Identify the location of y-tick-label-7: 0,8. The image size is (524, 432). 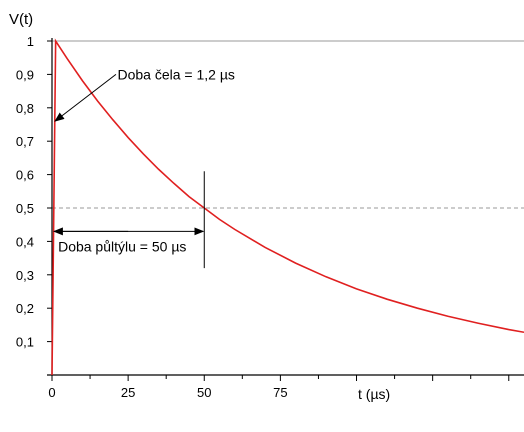
(25, 108).